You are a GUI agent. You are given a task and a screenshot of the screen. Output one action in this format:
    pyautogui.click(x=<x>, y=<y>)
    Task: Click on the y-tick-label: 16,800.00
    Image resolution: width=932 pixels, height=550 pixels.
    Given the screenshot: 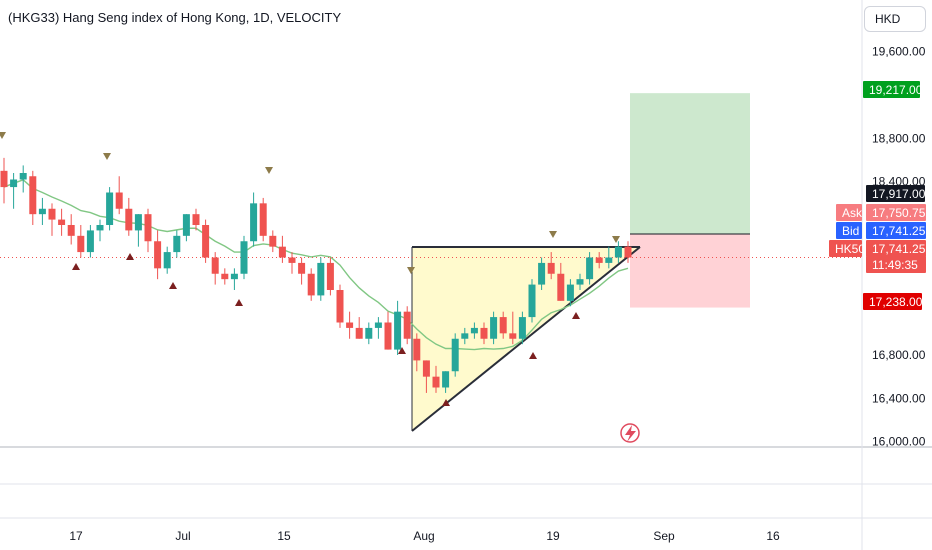 What is the action you would take?
    pyautogui.click(x=899, y=355)
    